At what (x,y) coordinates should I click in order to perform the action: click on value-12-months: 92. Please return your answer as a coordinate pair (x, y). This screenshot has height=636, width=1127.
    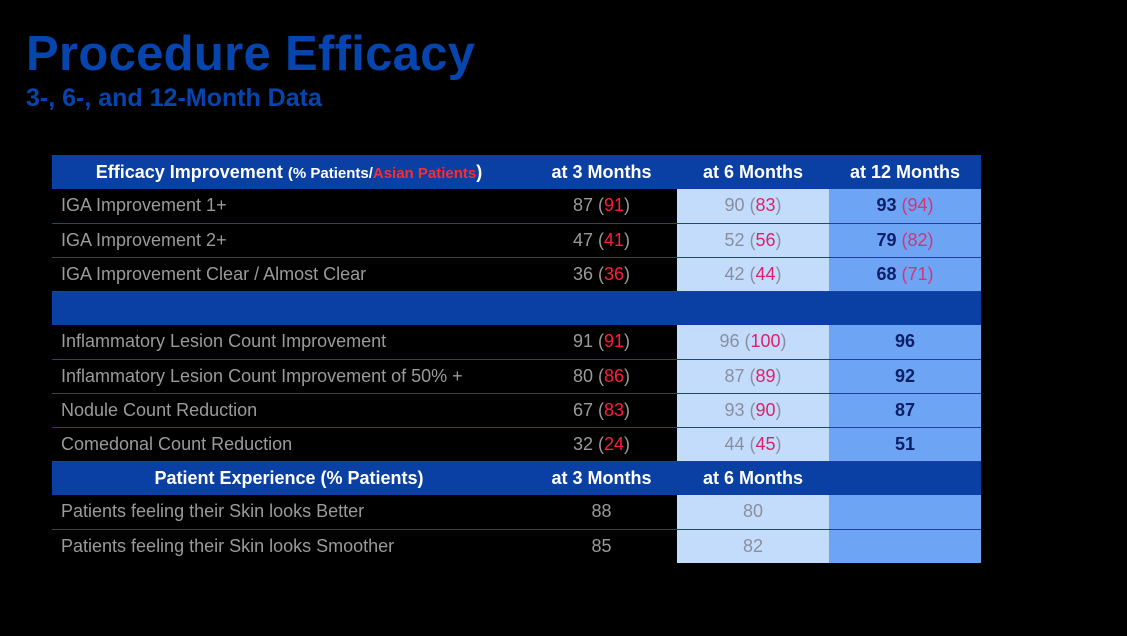
    Looking at the image, I should click on (905, 376).